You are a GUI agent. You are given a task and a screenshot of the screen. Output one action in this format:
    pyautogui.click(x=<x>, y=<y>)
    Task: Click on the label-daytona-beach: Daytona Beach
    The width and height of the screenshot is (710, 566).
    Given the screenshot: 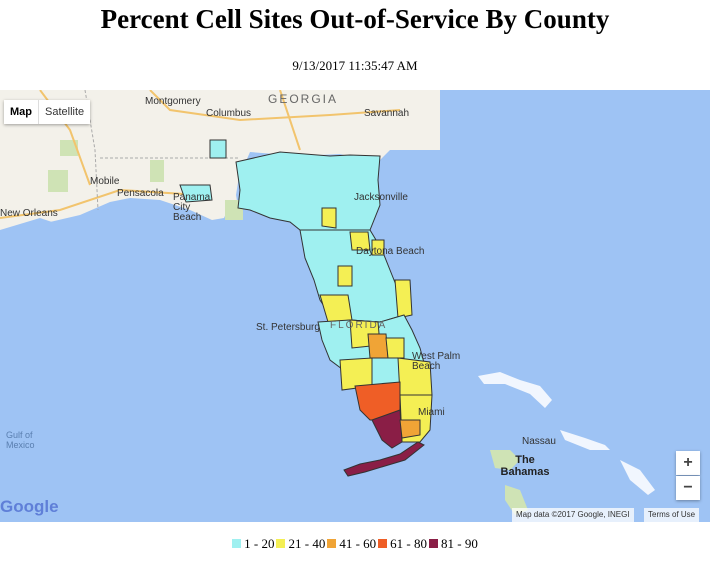 What is the action you would take?
    pyautogui.click(x=390, y=251)
    